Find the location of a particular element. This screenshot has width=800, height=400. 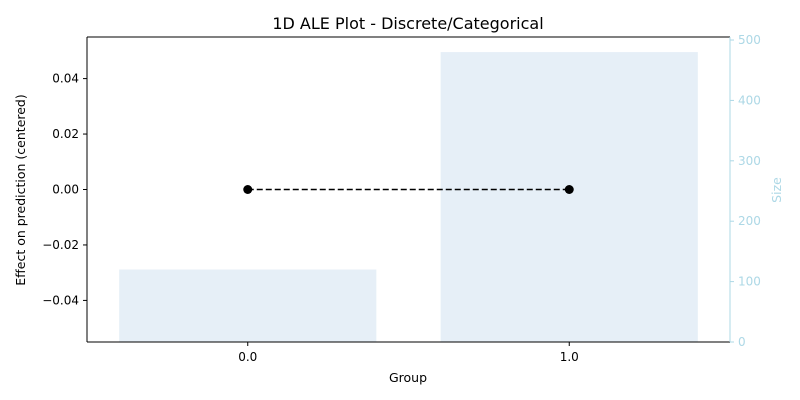

x-axis-label: Group is located at coordinates (408, 377).